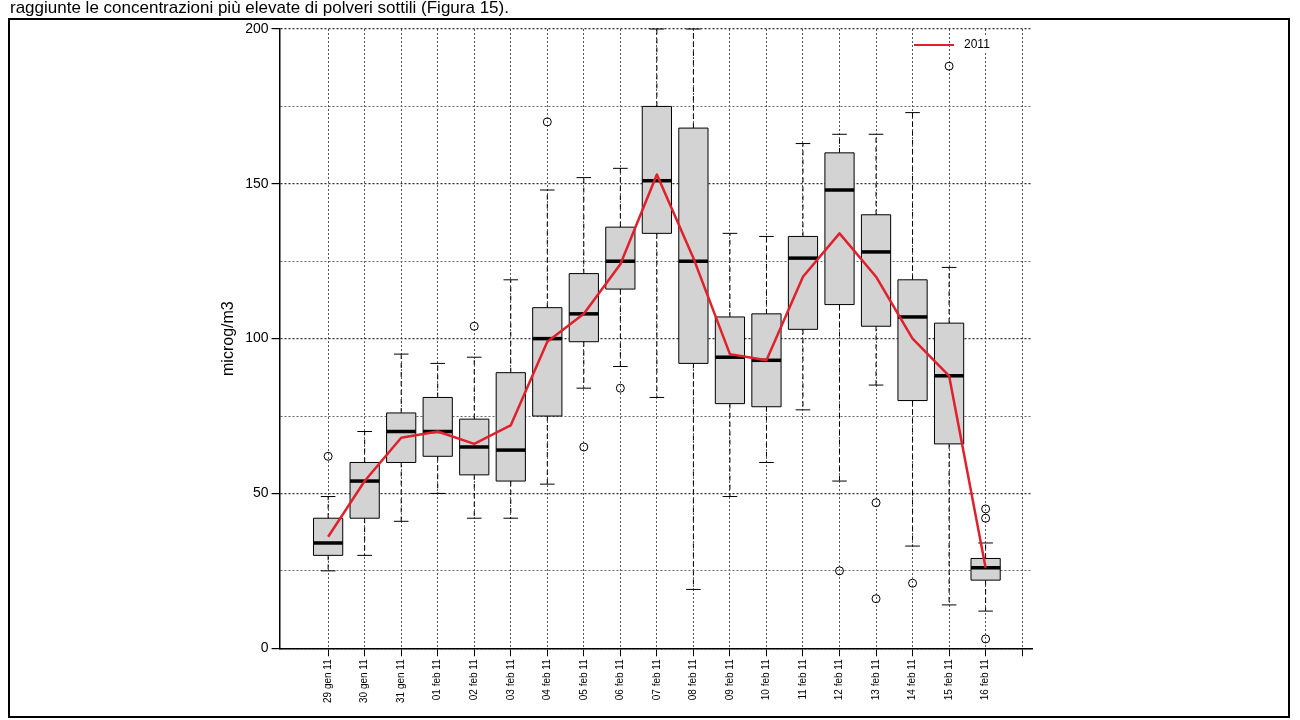 The height and width of the screenshot is (720, 1300). Describe the element at coordinates (257, 182) in the screenshot. I see `y-tick-label: 150` at that location.